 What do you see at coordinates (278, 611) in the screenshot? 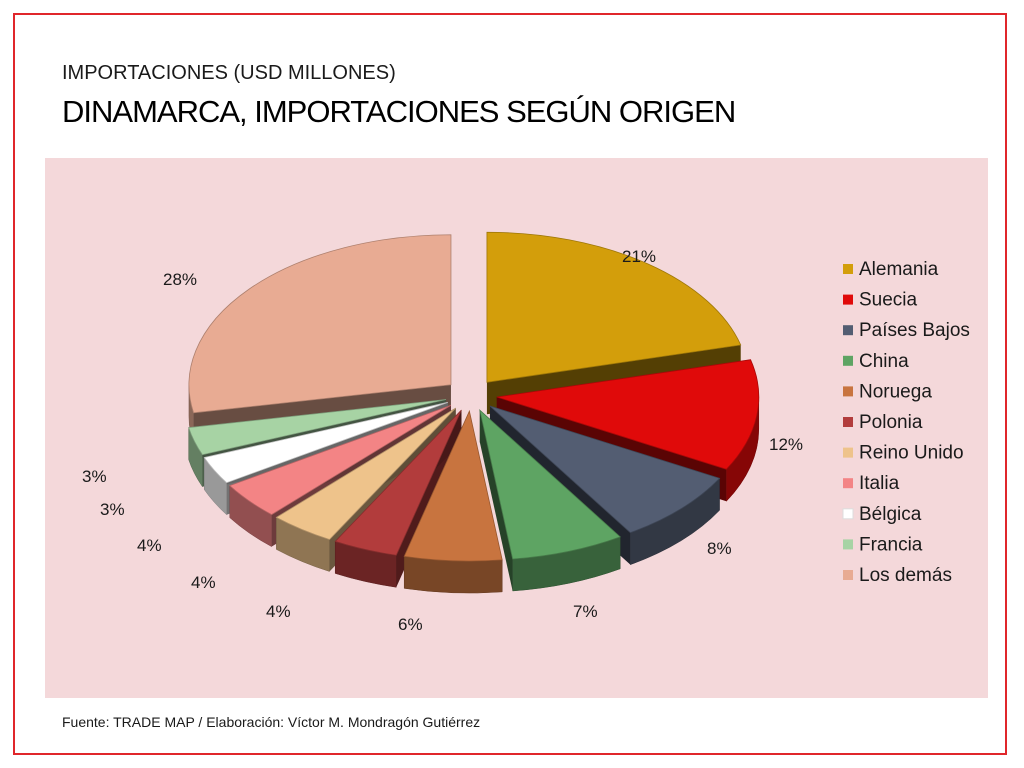
I see `data-label-polonia: 4%` at bounding box center [278, 611].